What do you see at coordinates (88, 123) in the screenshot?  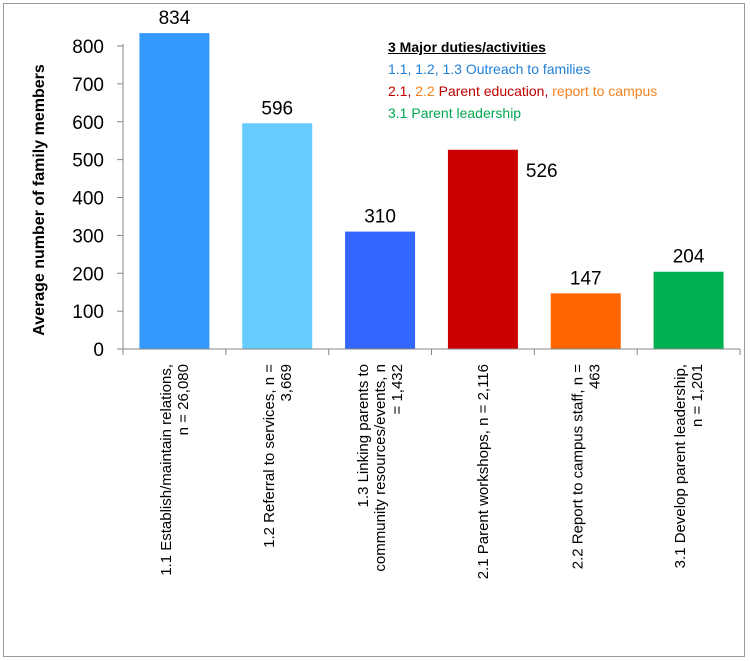 I see `y-tick-label: 600` at bounding box center [88, 123].